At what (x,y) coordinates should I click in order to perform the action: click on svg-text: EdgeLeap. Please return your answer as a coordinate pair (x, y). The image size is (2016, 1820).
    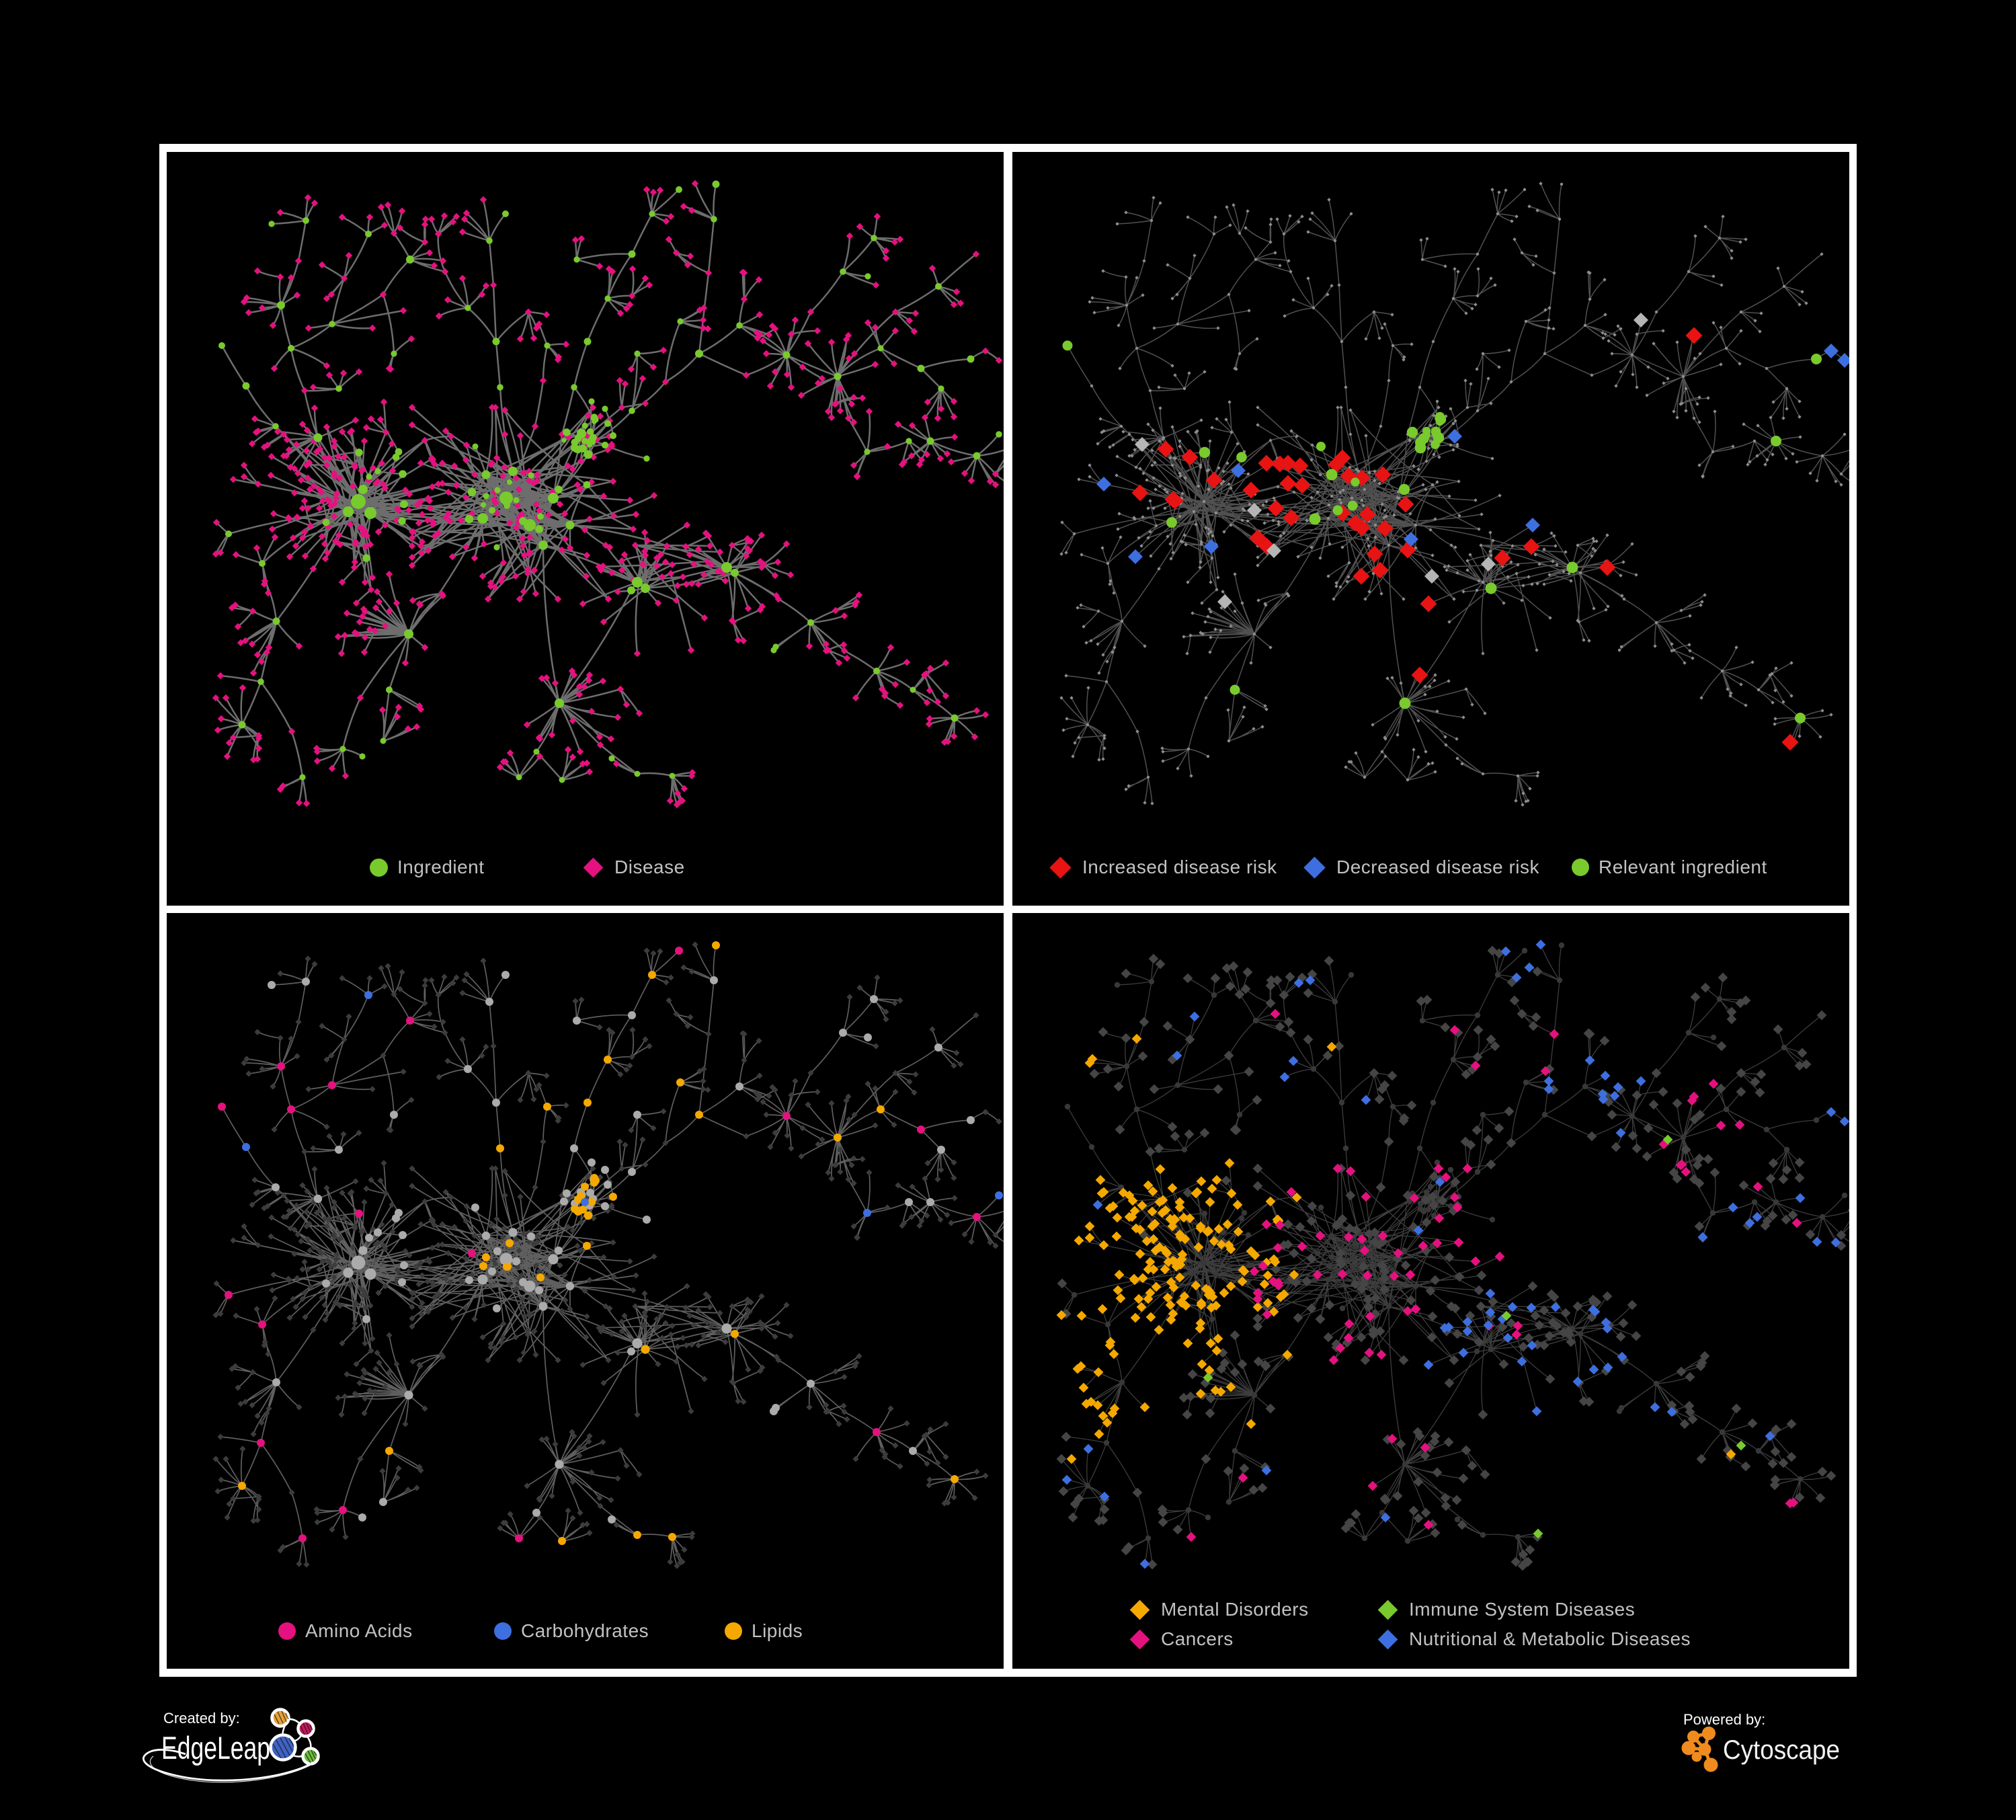
    Looking at the image, I should click on (215, 1748).